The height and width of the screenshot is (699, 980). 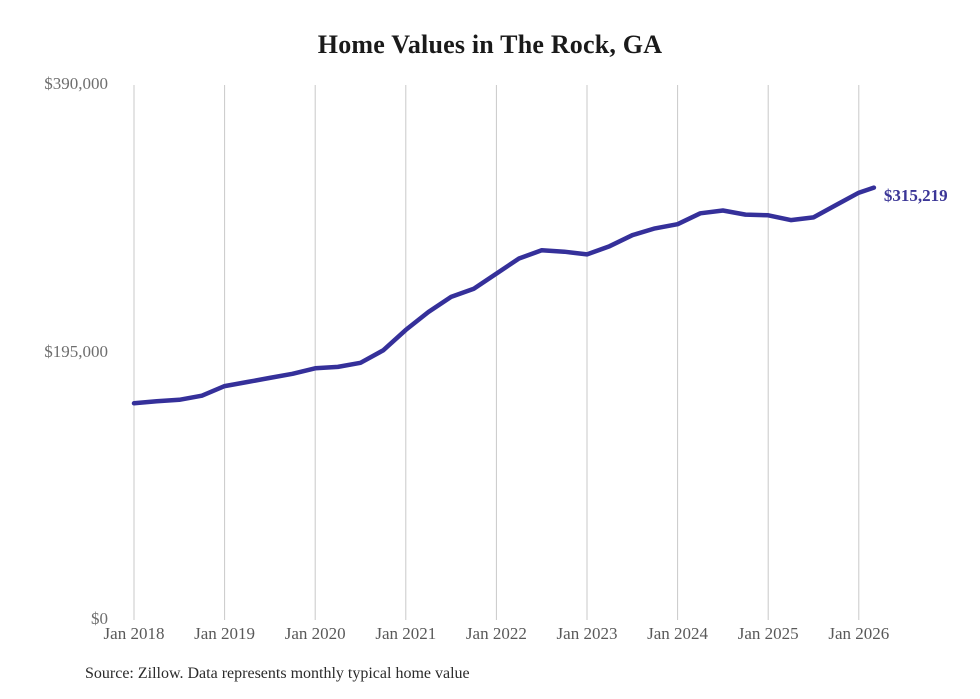 What do you see at coordinates (490, 44) in the screenshot?
I see `page-title: Home Values in The Rock, GA` at bounding box center [490, 44].